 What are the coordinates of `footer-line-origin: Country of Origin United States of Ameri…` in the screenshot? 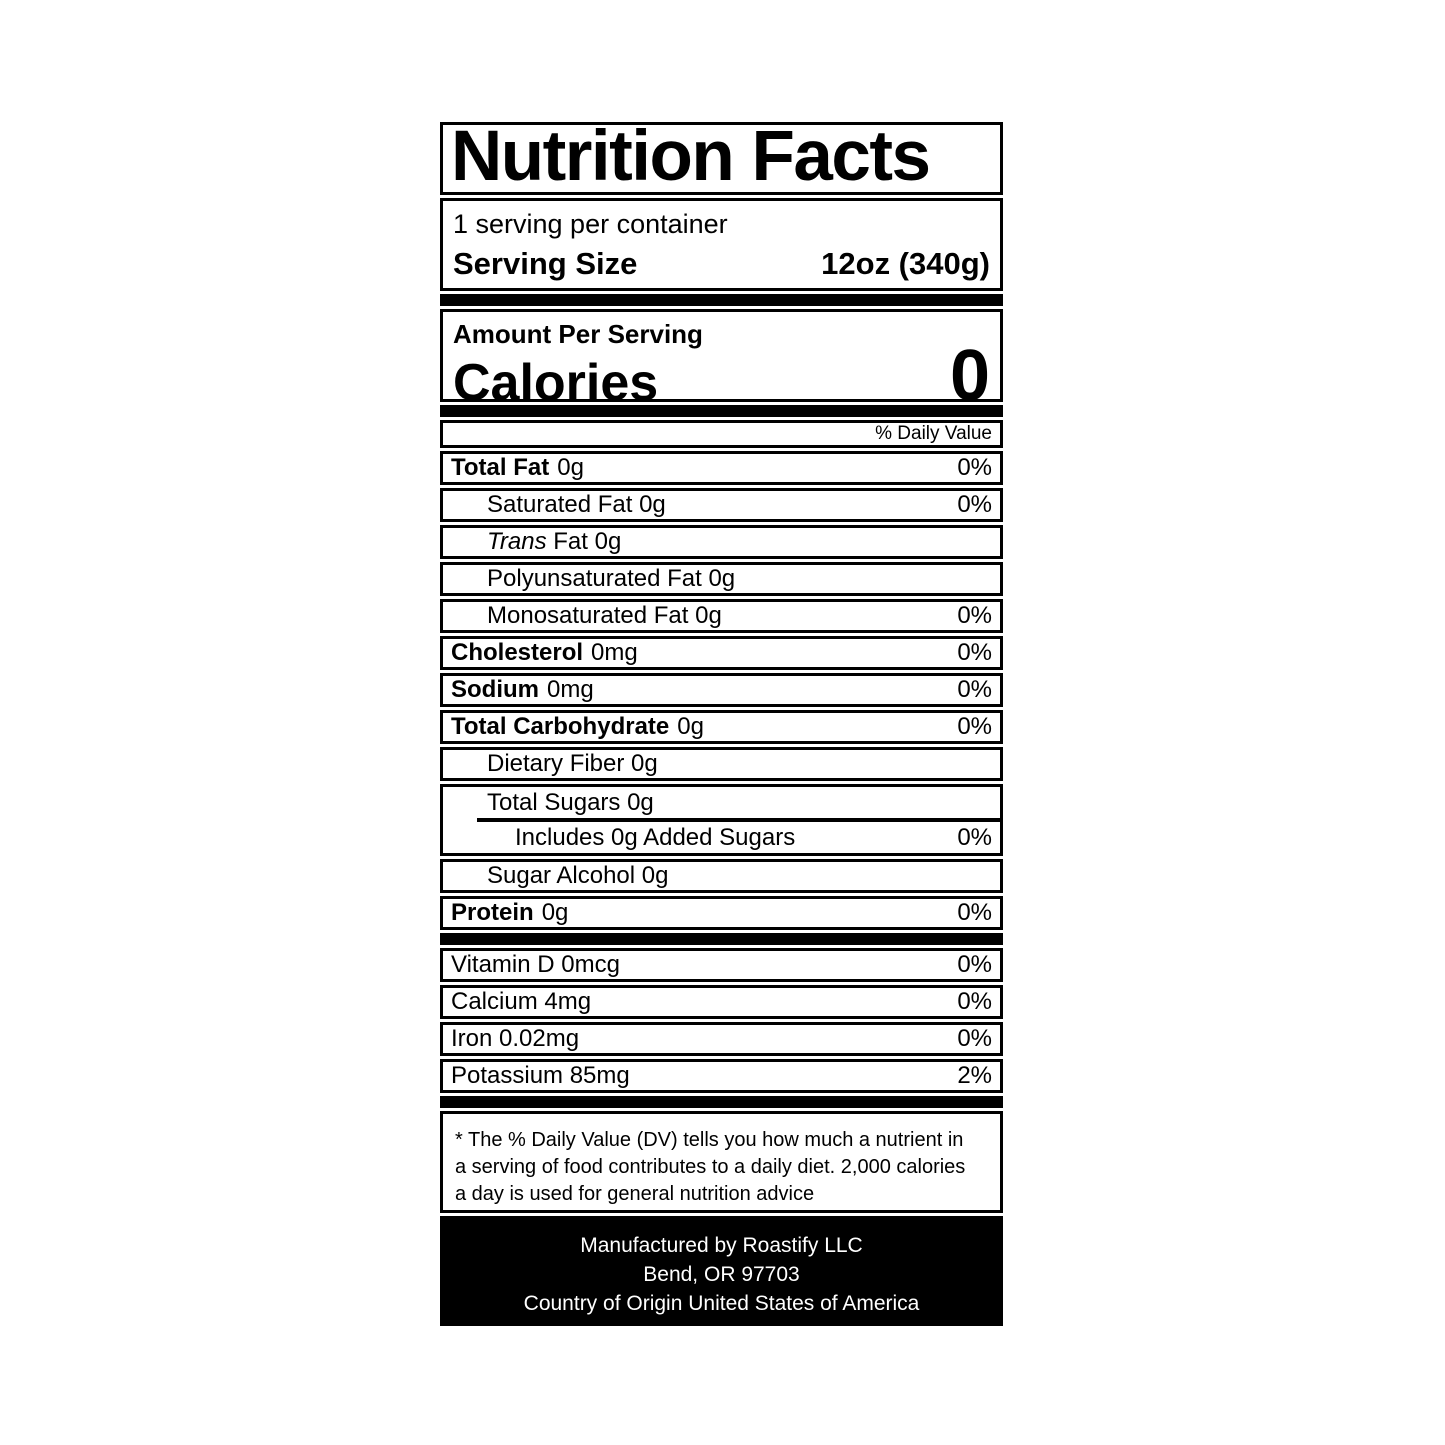 It's located at (721, 1303).